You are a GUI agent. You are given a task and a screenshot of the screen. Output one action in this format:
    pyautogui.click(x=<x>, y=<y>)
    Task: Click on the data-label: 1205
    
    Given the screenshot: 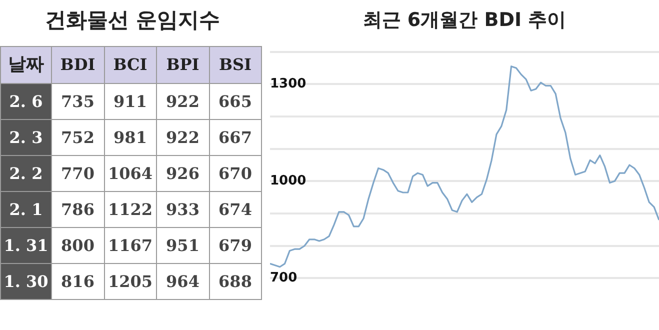 What is the action you would take?
    pyautogui.click(x=130, y=282)
    